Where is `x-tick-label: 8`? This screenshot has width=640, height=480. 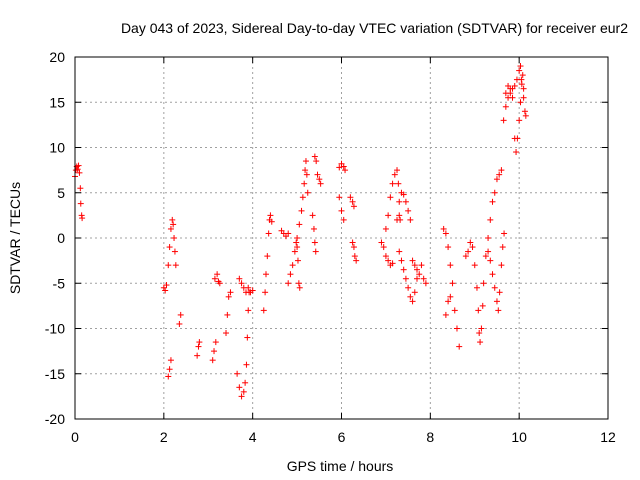
x-tick-label: 8 is located at coordinates (430, 437).